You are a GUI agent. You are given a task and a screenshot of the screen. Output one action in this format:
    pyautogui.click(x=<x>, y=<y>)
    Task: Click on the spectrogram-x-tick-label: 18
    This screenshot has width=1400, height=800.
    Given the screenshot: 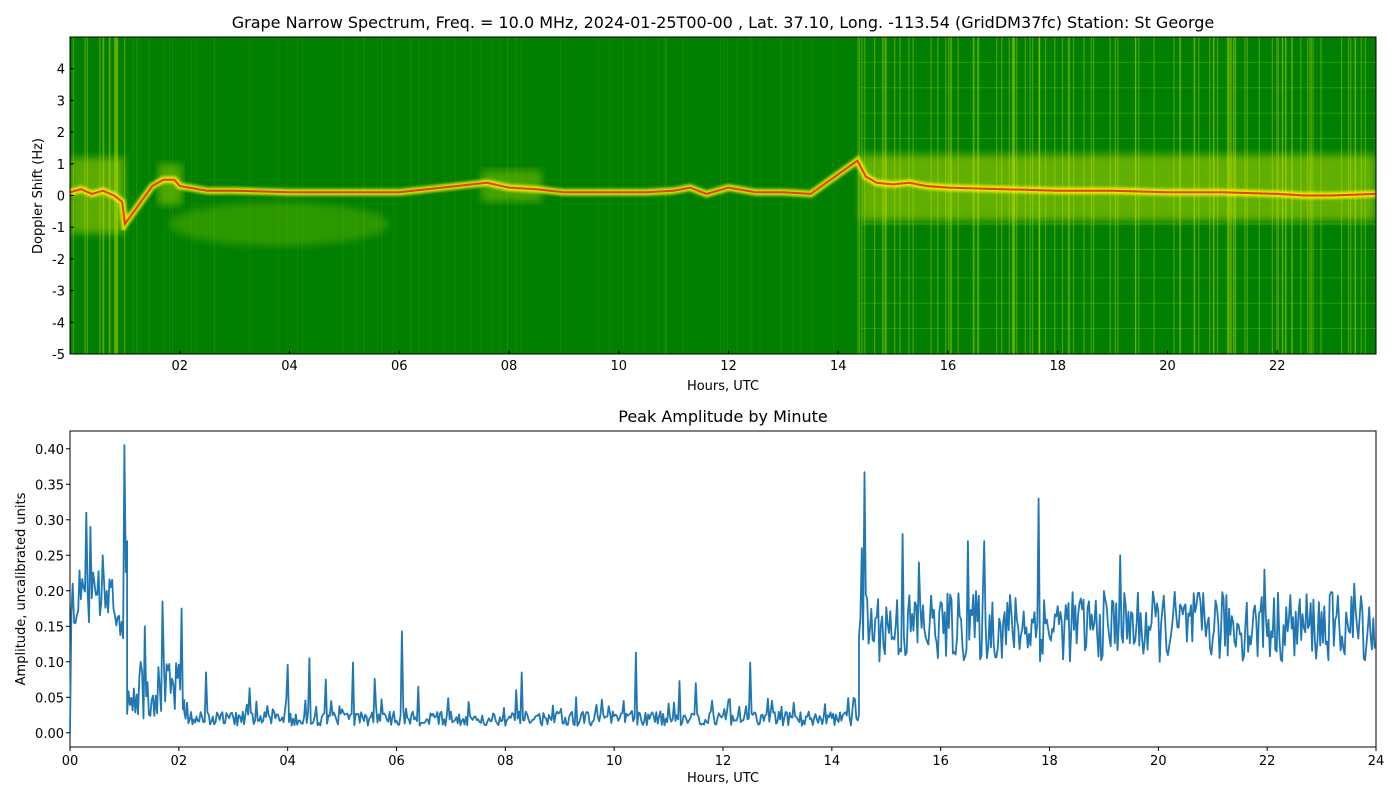 What is the action you would take?
    pyautogui.click(x=1057, y=366)
    